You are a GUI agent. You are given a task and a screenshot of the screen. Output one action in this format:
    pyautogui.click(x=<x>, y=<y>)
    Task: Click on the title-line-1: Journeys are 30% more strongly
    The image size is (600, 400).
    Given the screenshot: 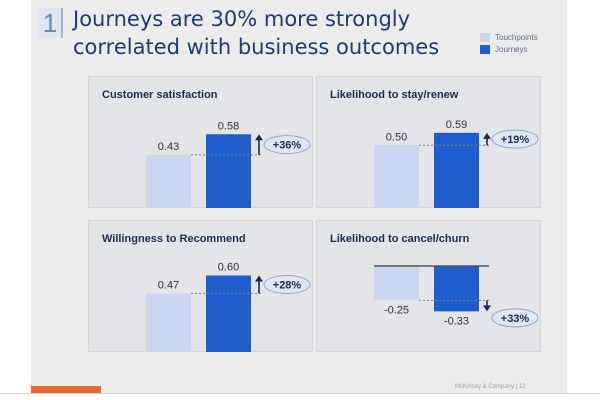 What is the action you would take?
    pyautogui.click(x=242, y=19)
    